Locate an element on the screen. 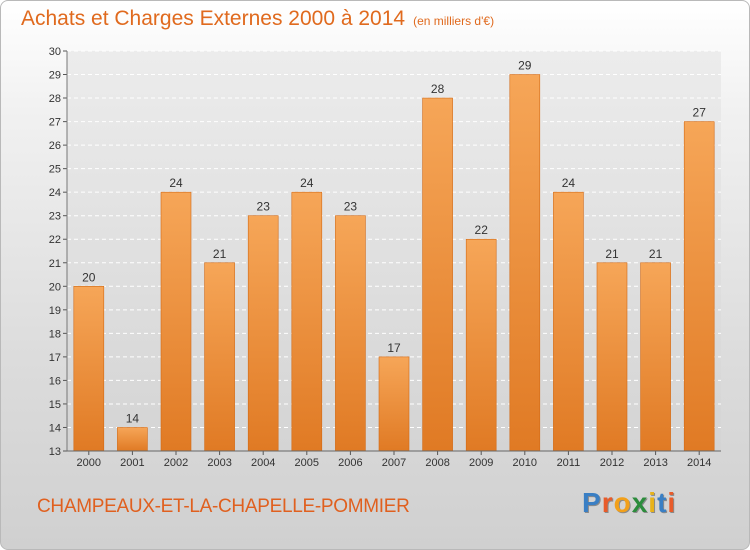  x-tick-label-2009: 2009 is located at coordinates (481, 463).